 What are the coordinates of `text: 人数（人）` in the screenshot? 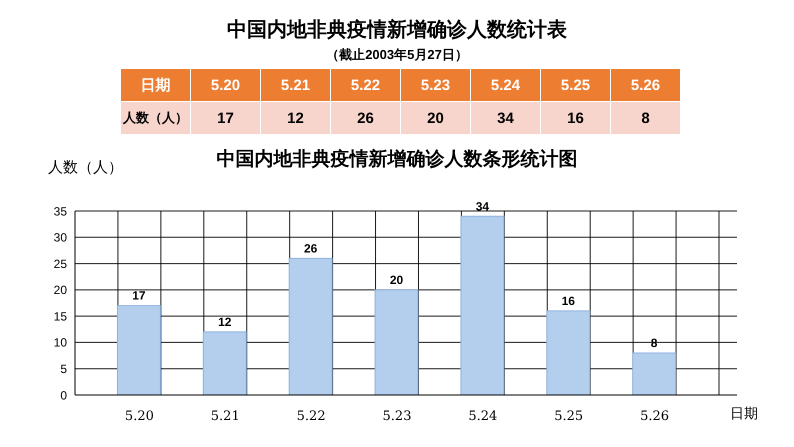 It's located at (155, 117).